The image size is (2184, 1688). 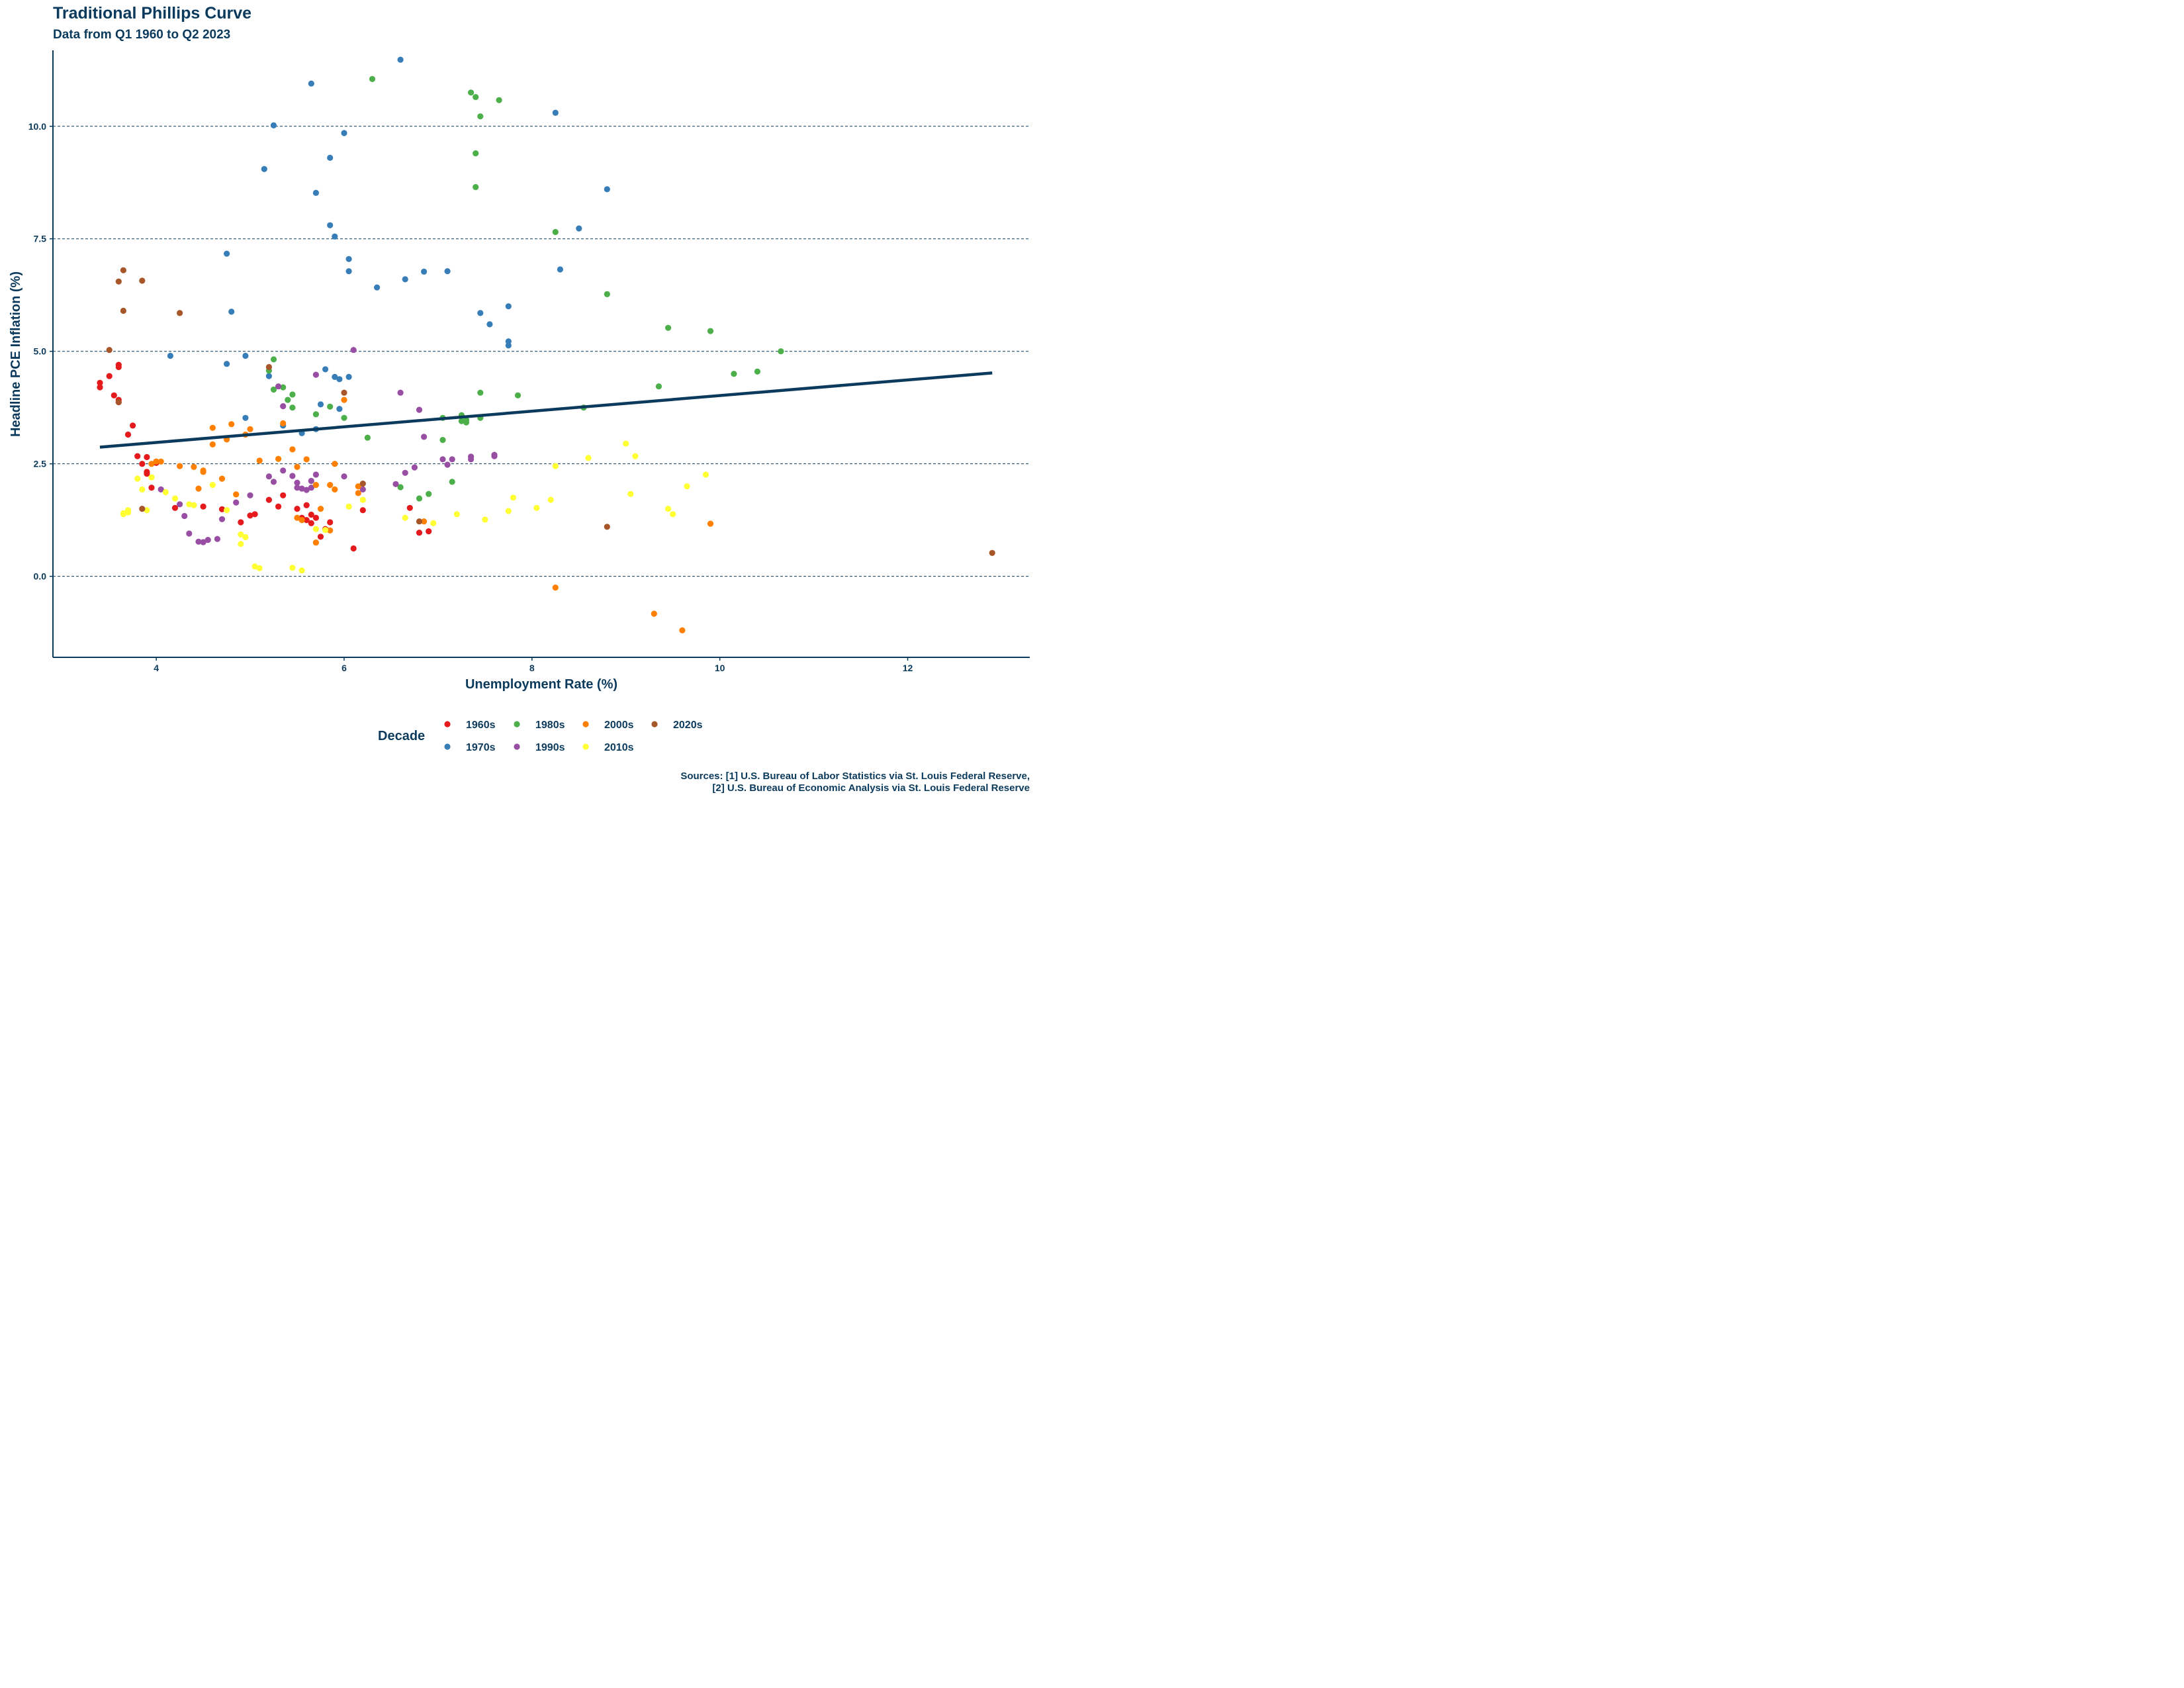 What do you see at coordinates (539, 725) in the screenshot?
I see `legend-item-1980s: 1980s` at bounding box center [539, 725].